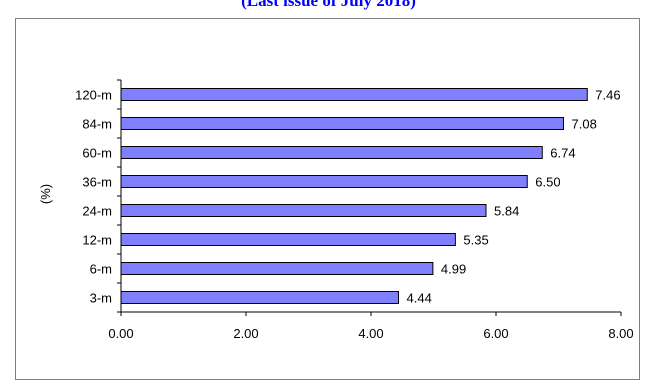 Image resolution: width=657 pixels, height=388 pixels. I want to click on y-tick-label-84-m: 84-m, so click(97, 124).